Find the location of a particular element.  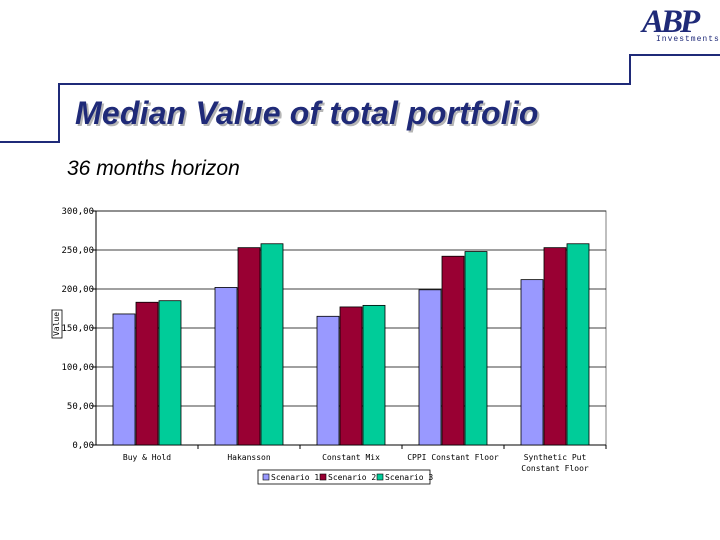

y-tick-label-5: 250,00 is located at coordinates (77, 251).